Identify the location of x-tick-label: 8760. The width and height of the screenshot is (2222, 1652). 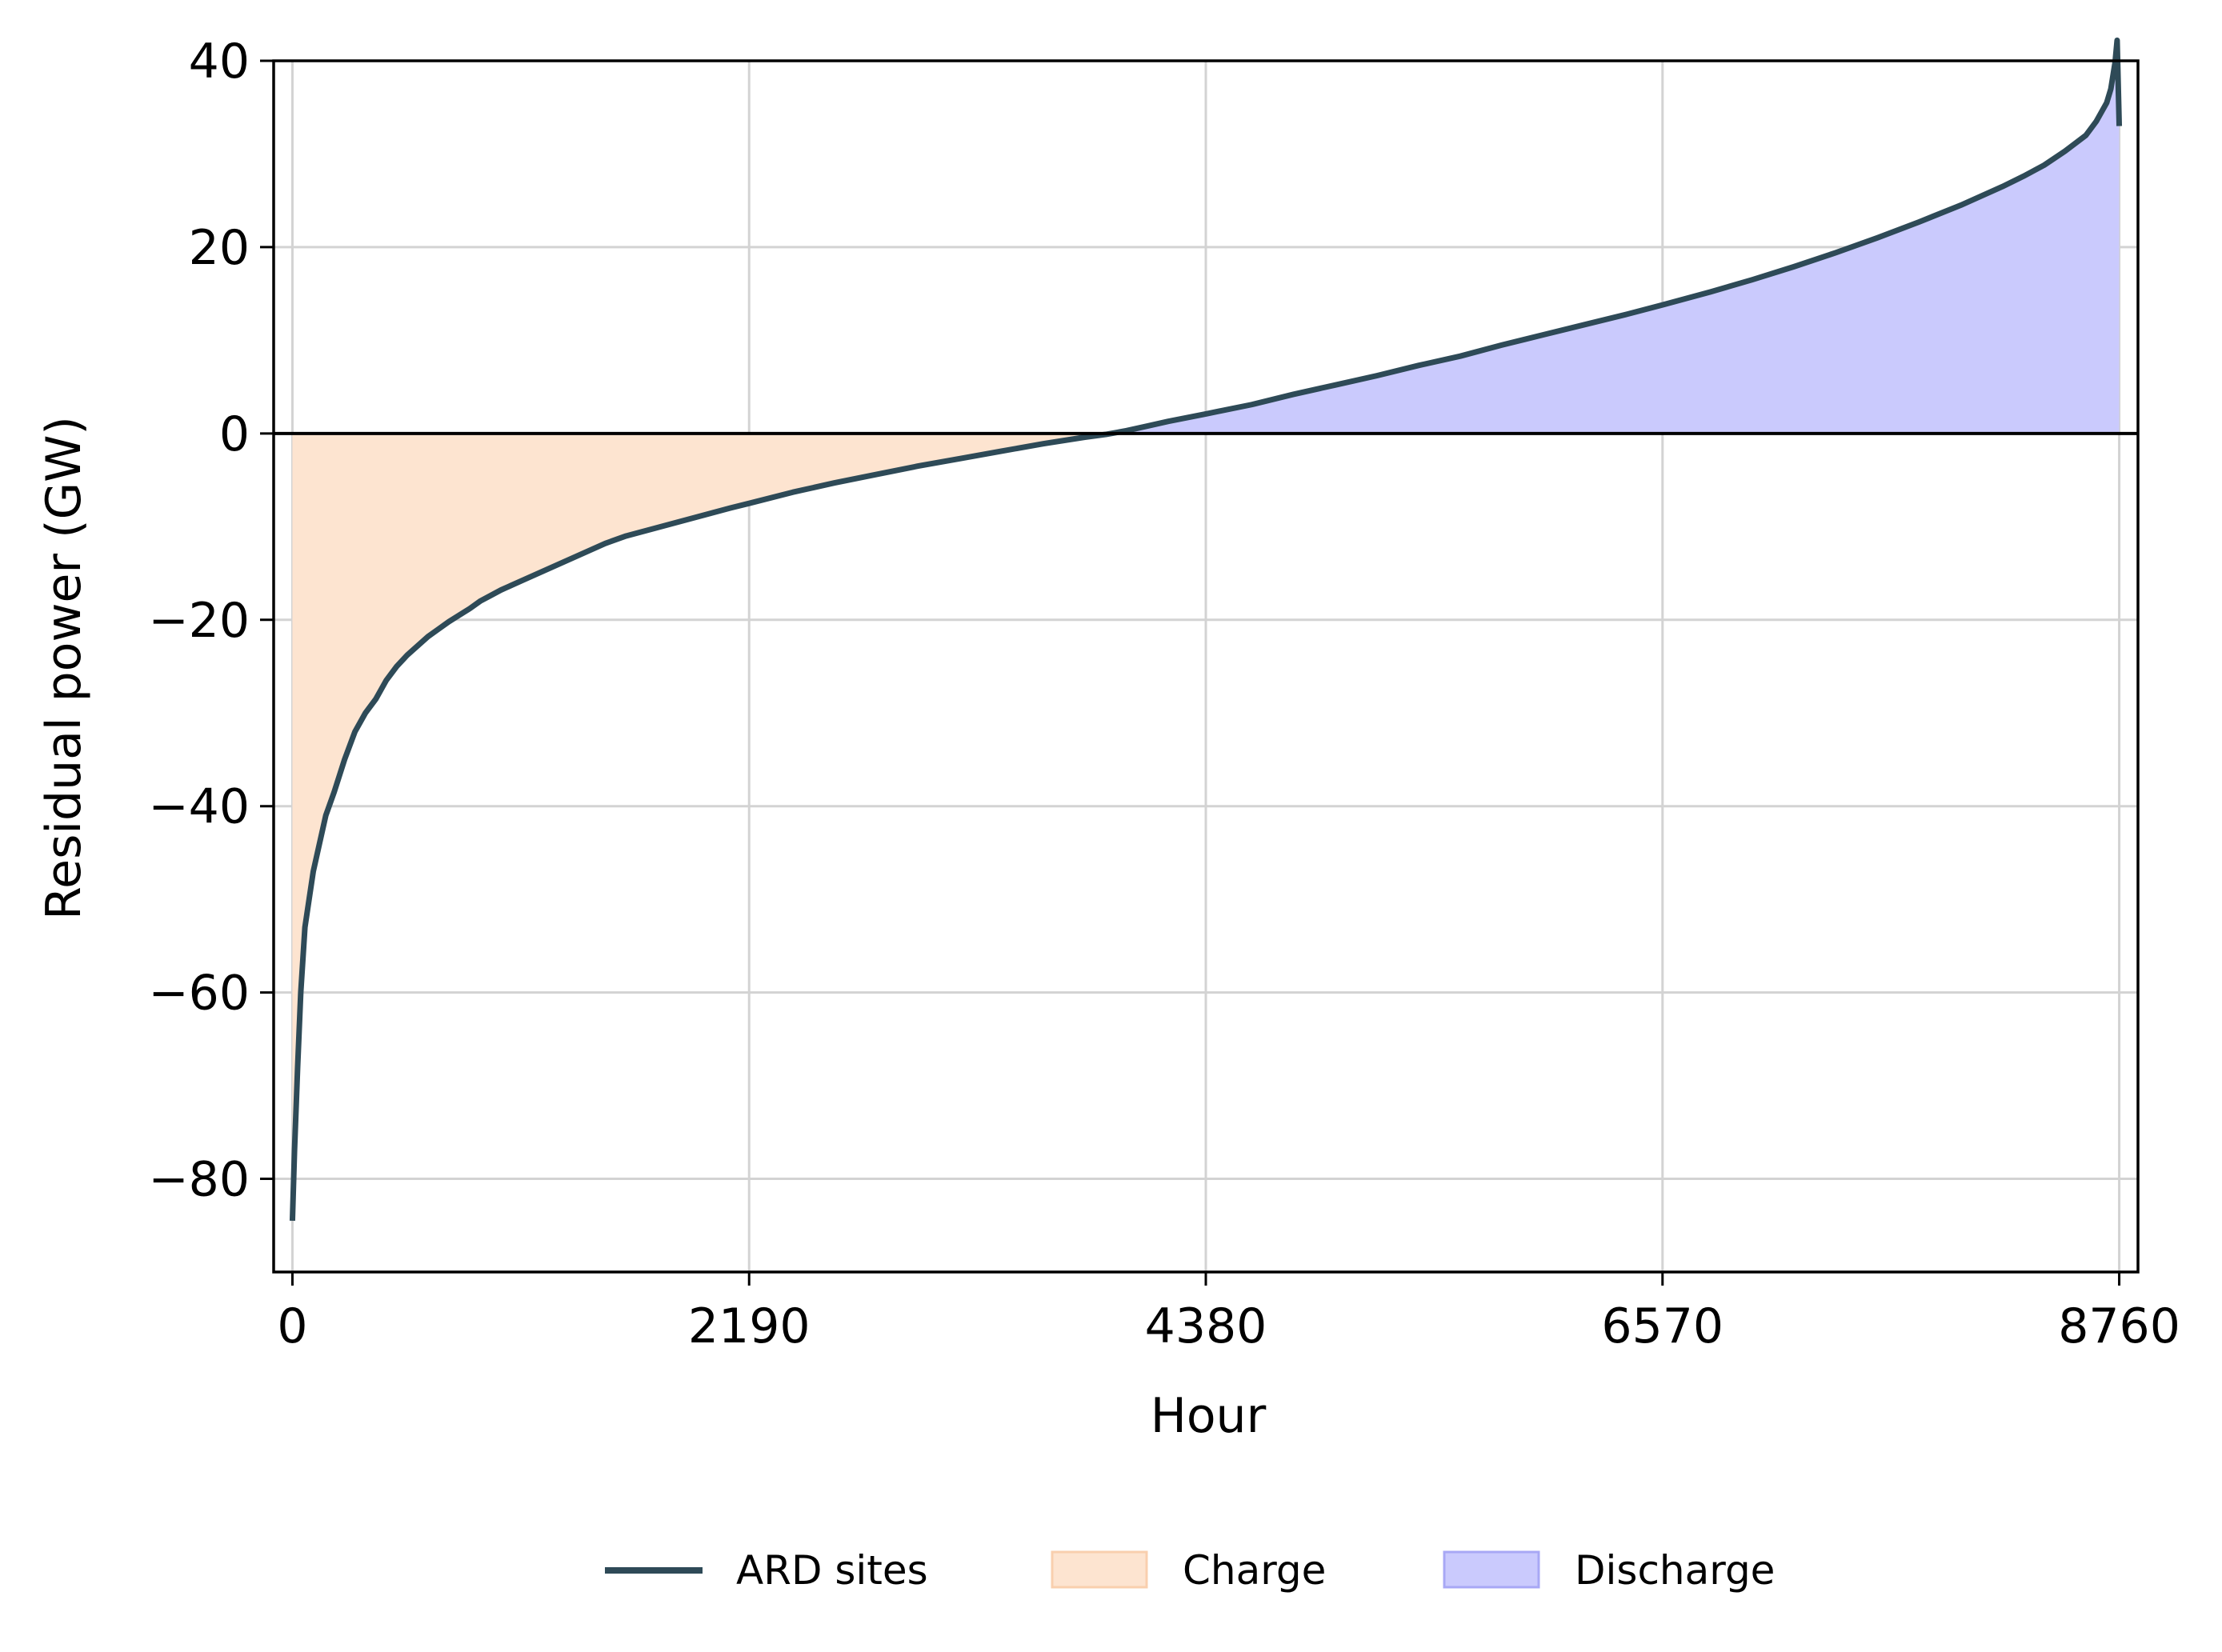
(2119, 1326).